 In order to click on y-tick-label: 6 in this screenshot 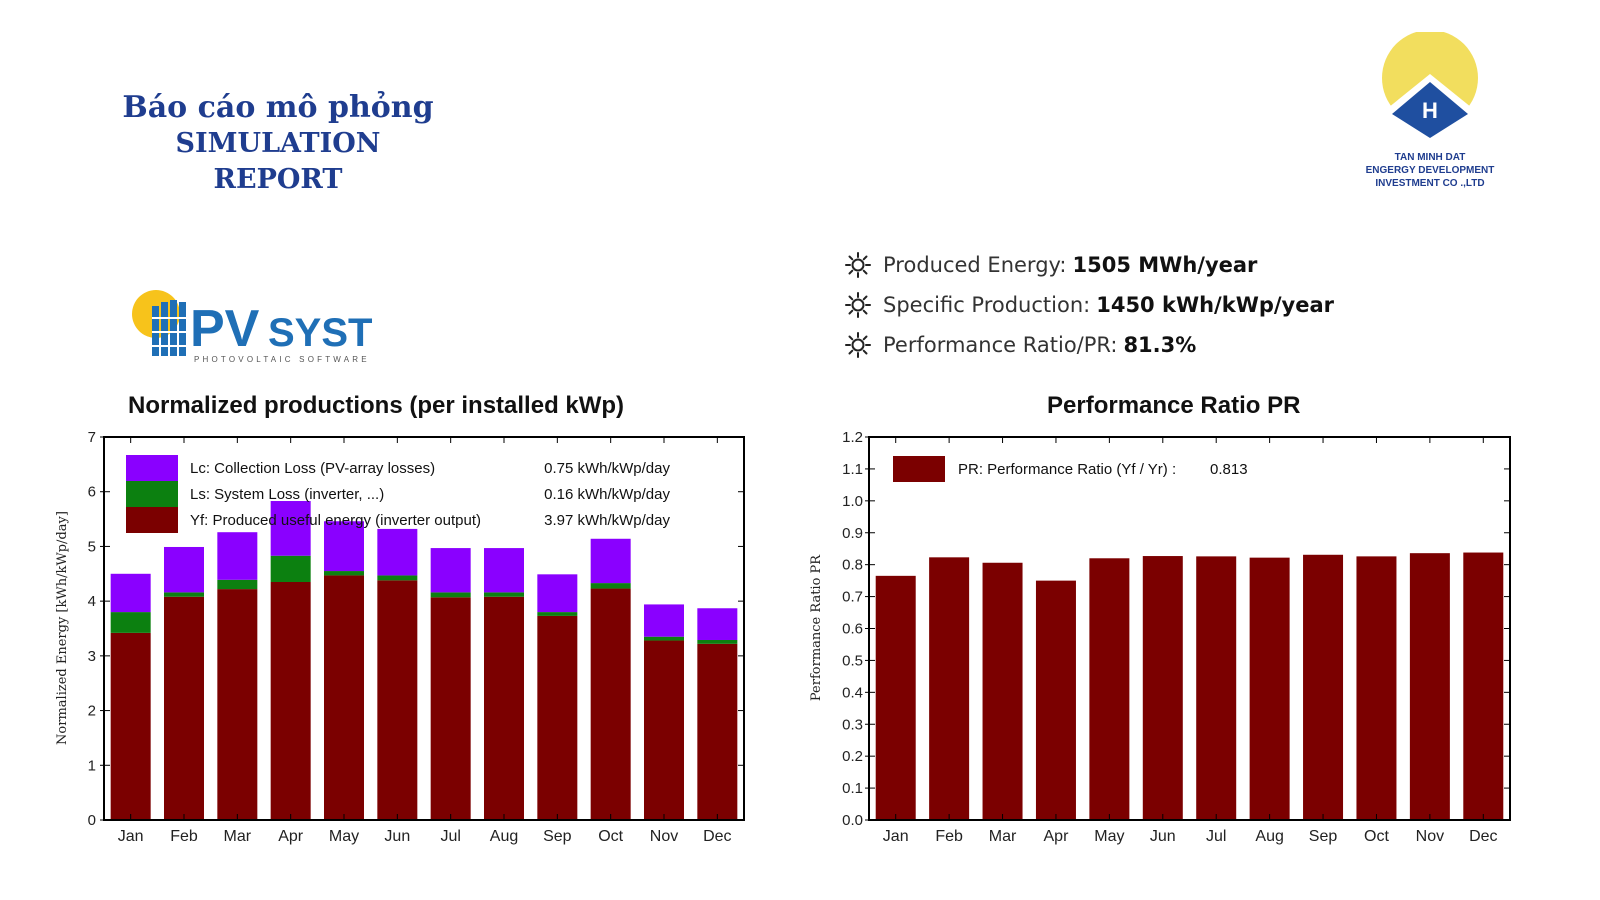, I will do `click(92, 492)`.